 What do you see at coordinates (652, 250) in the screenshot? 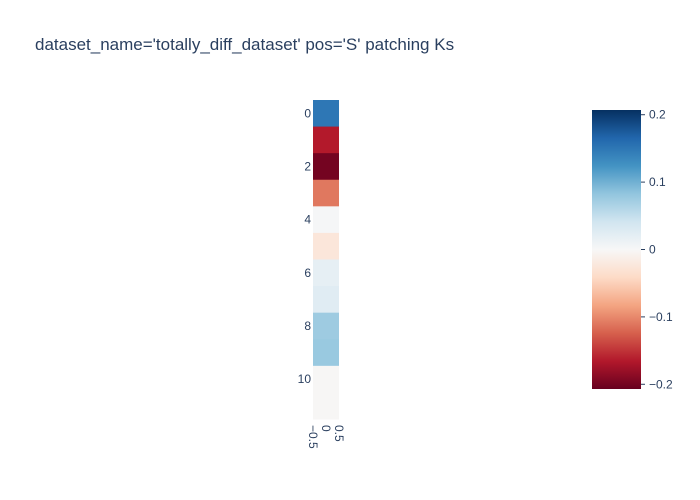
I see `colorbar-tick-label: 0` at bounding box center [652, 250].